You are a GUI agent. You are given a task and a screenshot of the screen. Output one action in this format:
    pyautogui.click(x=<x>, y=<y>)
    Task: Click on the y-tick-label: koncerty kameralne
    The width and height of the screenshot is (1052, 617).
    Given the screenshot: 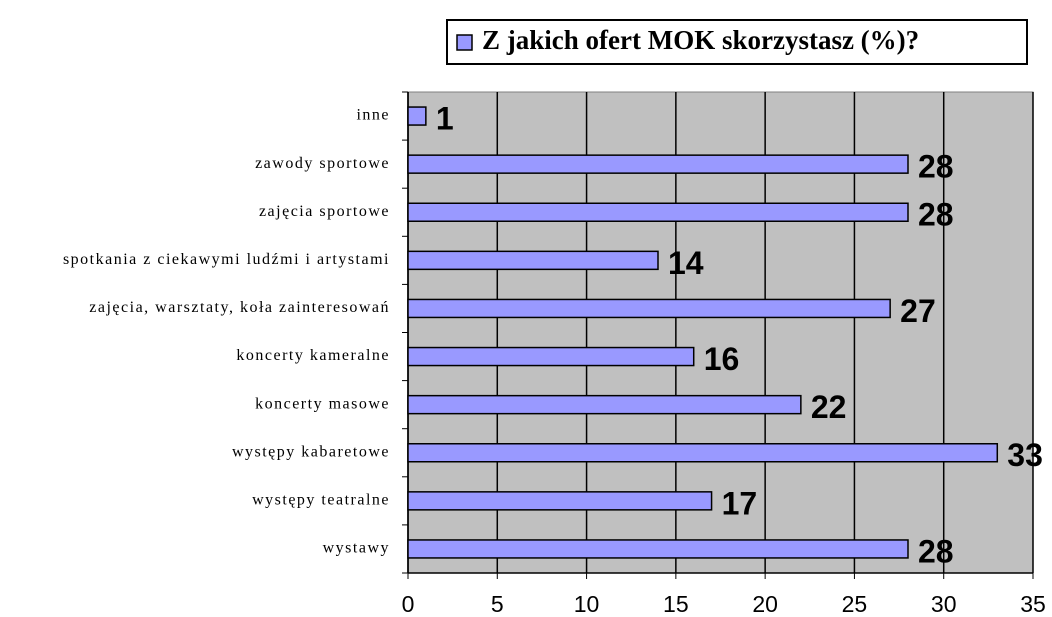 What is the action you would take?
    pyautogui.click(x=313, y=355)
    